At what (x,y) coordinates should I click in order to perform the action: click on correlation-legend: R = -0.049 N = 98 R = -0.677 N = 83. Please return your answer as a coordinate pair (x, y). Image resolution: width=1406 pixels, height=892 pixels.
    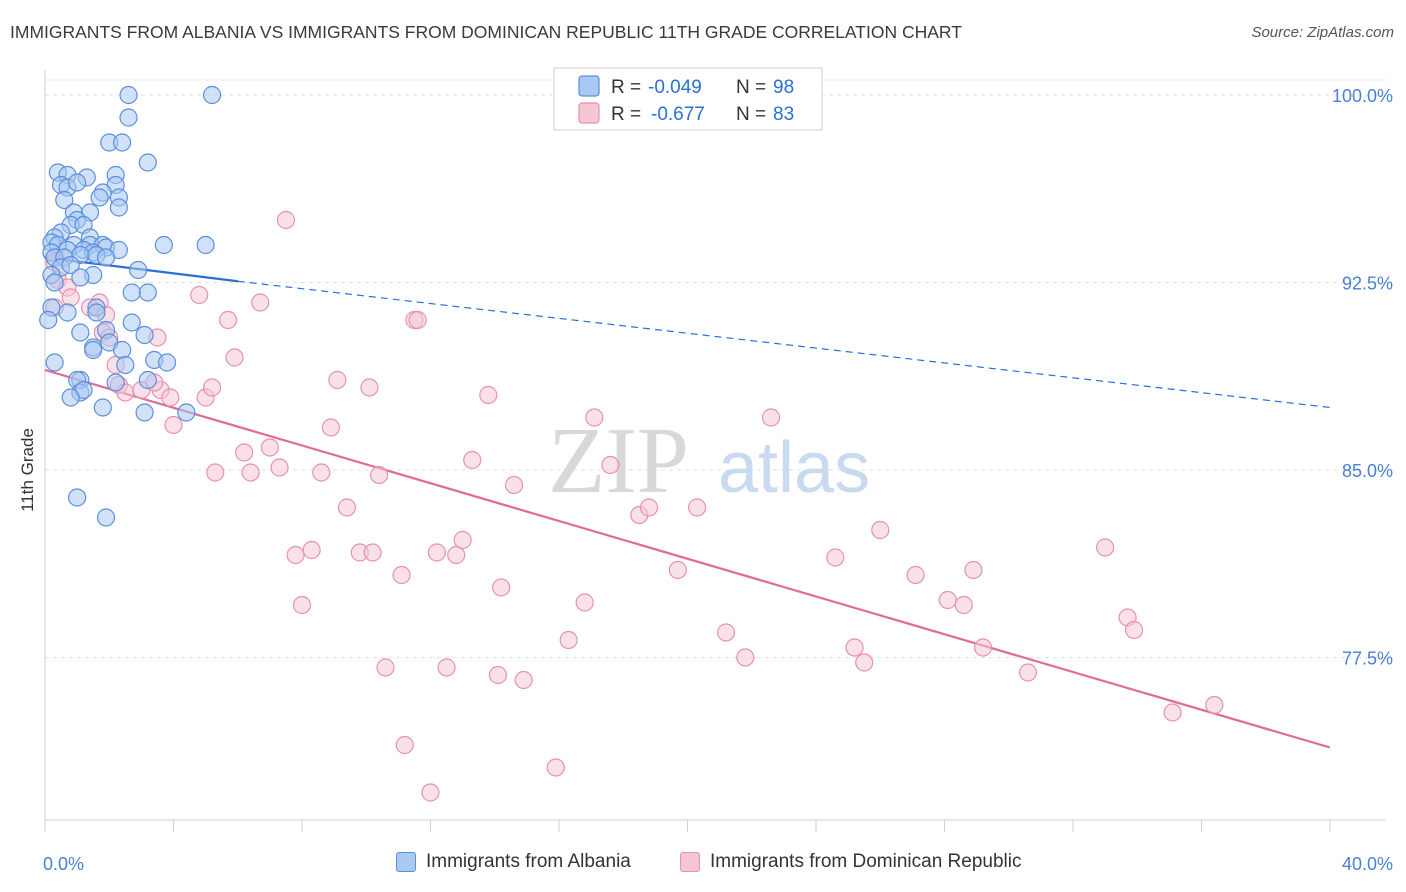
    Looking at the image, I should click on (688, 99).